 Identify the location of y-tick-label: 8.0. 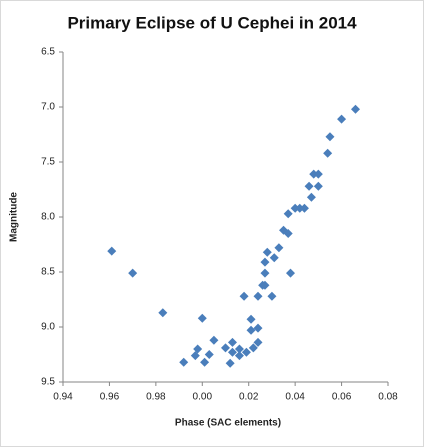
(48, 217).